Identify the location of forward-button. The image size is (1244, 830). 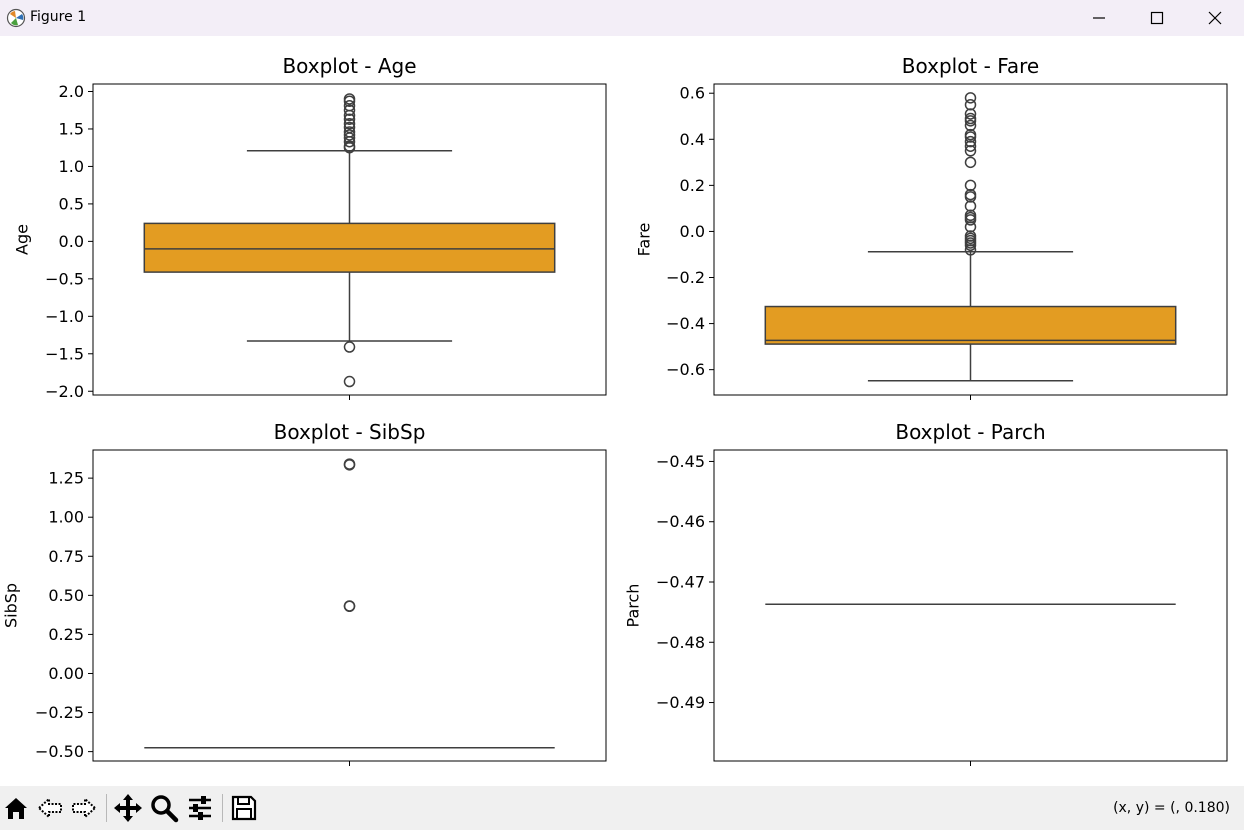
(84, 808).